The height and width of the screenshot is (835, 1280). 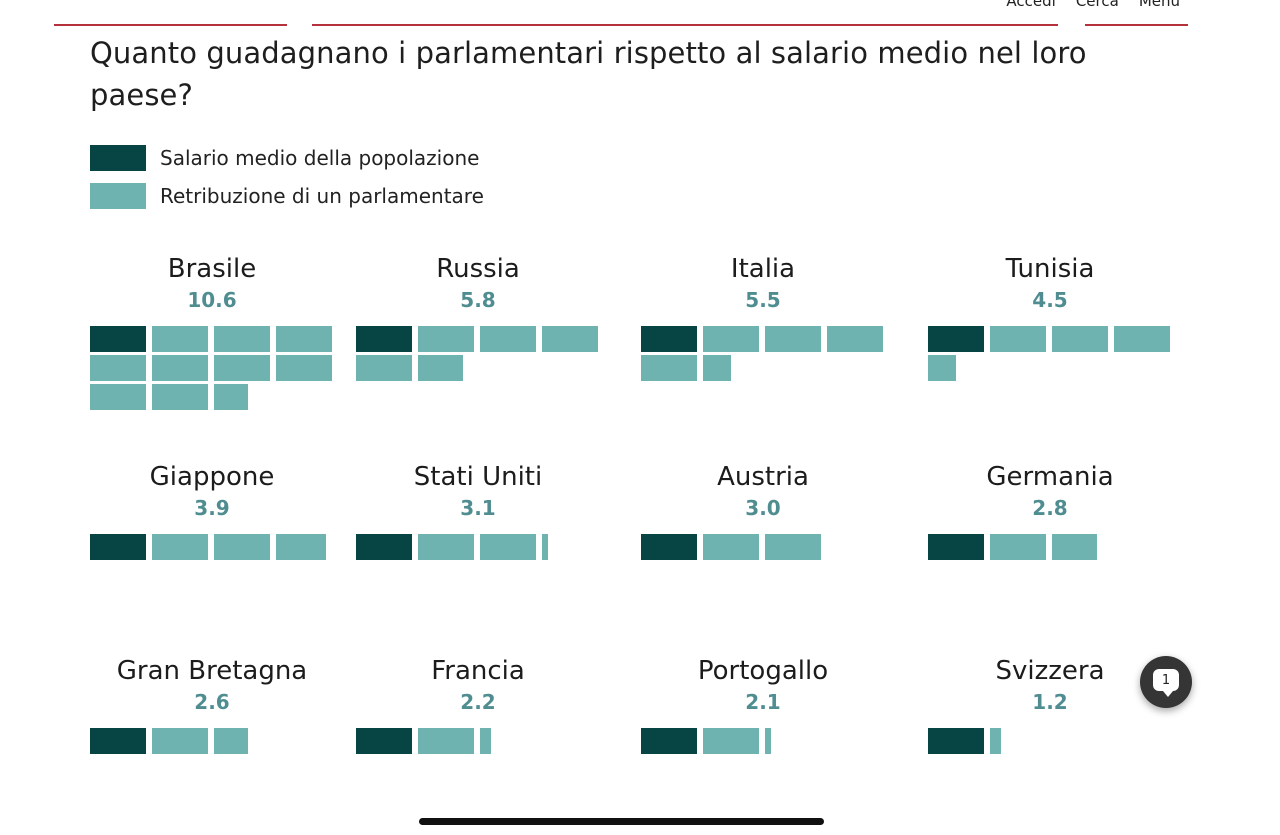 What do you see at coordinates (478, 477) in the screenshot?
I see `country-name: Stati Uniti` at bounding box center [478, 477].